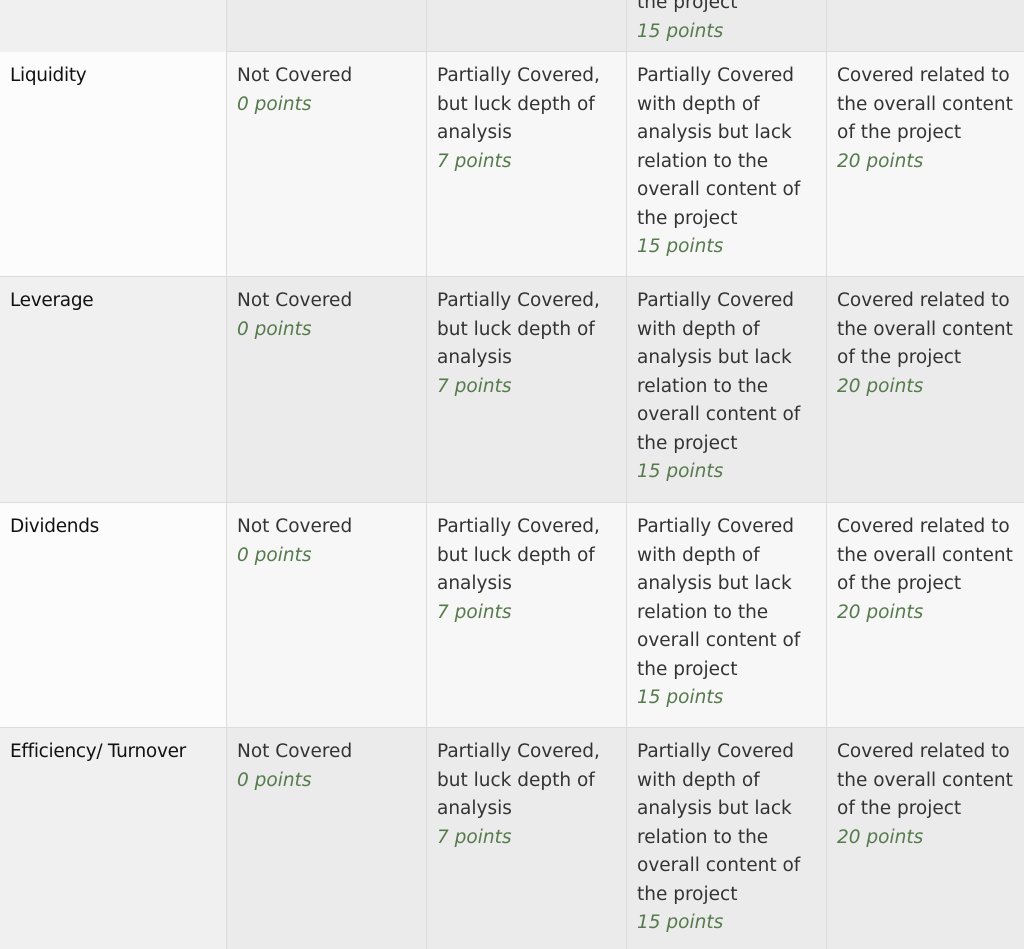  I want to click on criterion-cell: Liquidity, so click(113, 164).